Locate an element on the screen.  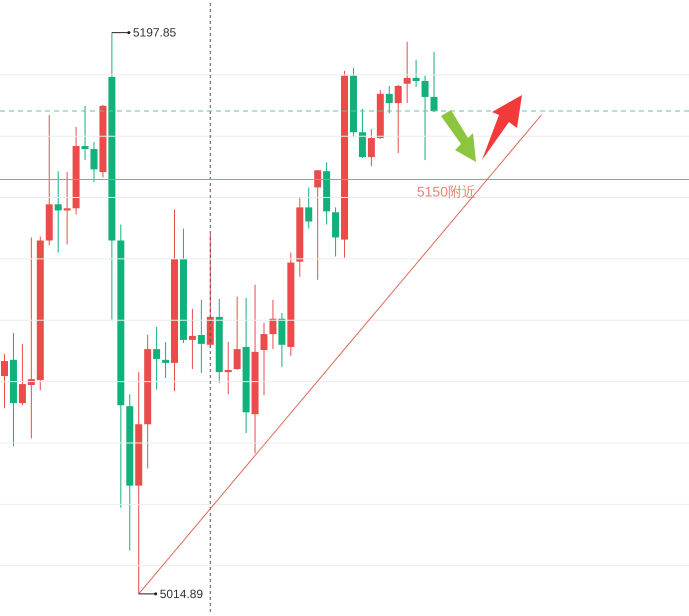
ref-line-label: 5150附近 is located at coordinates (446, 191).